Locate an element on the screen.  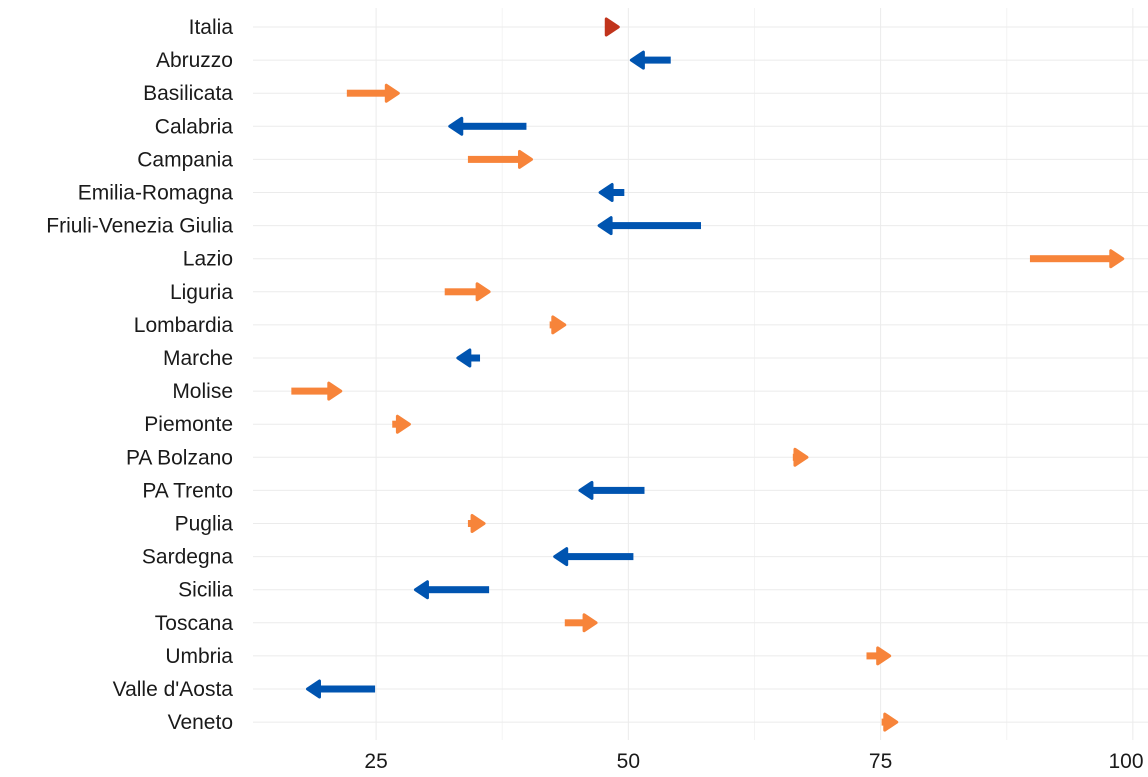
category-label: Molise is located at coordinates (202, 391).